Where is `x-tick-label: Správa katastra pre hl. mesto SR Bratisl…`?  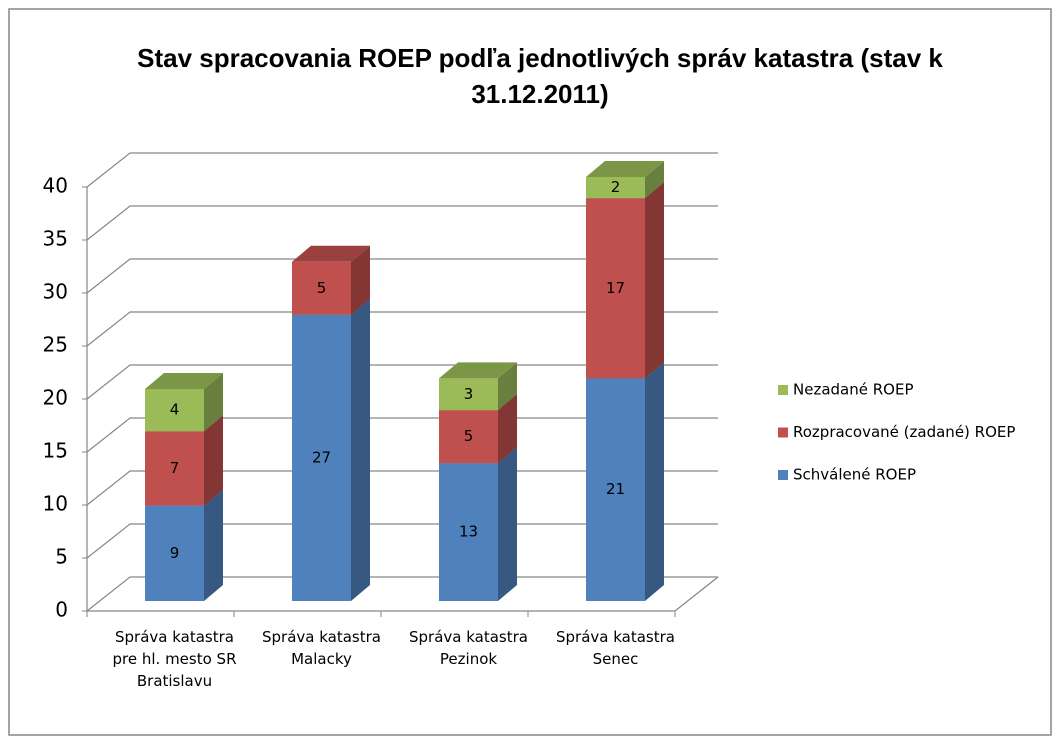
x-tick-label: Správa katastra pre hl. mesto SR Bratisl… is located at coordinates (174, 659).